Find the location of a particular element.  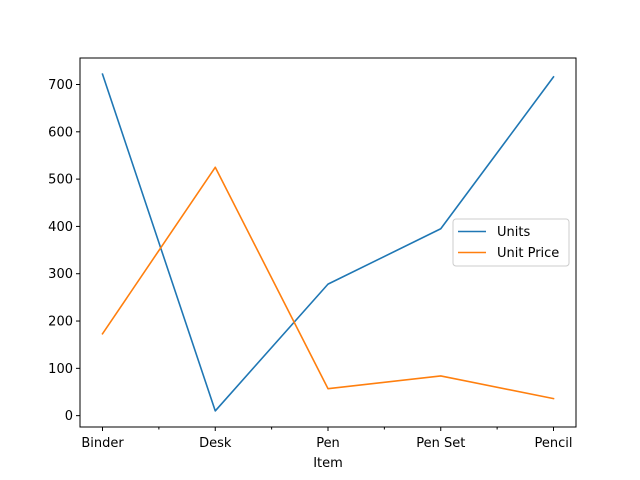

x-tick-label: Desk is located at coordinates (215, 443).